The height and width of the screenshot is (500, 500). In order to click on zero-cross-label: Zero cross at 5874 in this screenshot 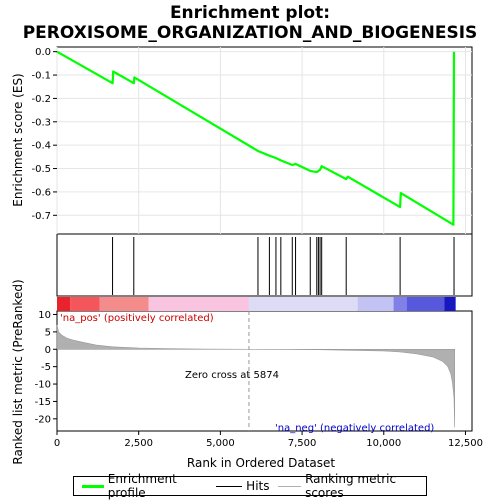, I will do `click(232, 375)`.